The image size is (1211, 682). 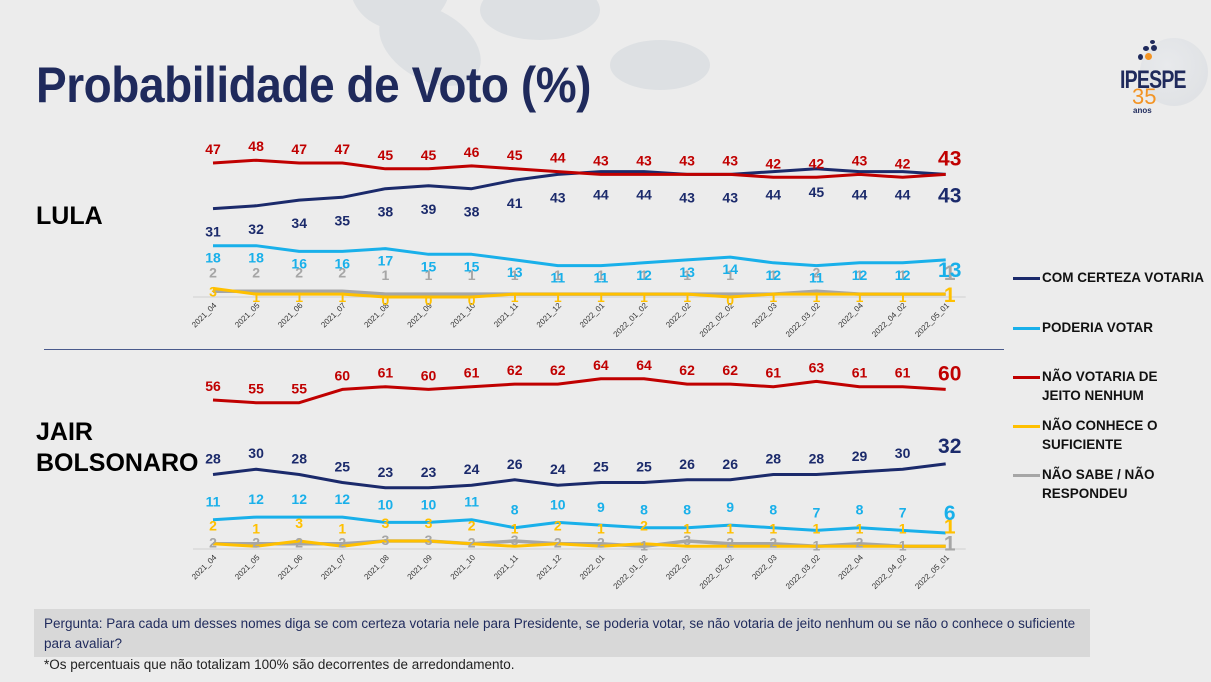 What do you see at coordinates (1098, 484) in the screenshot?
I see `legend-label: NÃO SABE / NÃO RESPONDEU` at bounding box center [1098, 484].